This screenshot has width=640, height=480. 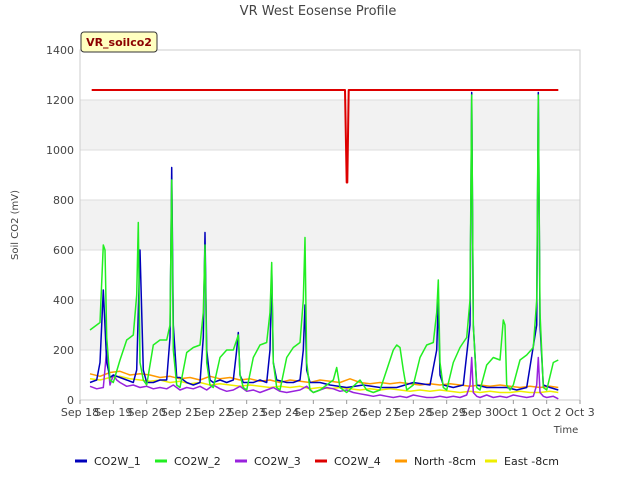 I want to click on x-tick-label: Sep 21, so click(x=180, y=412).